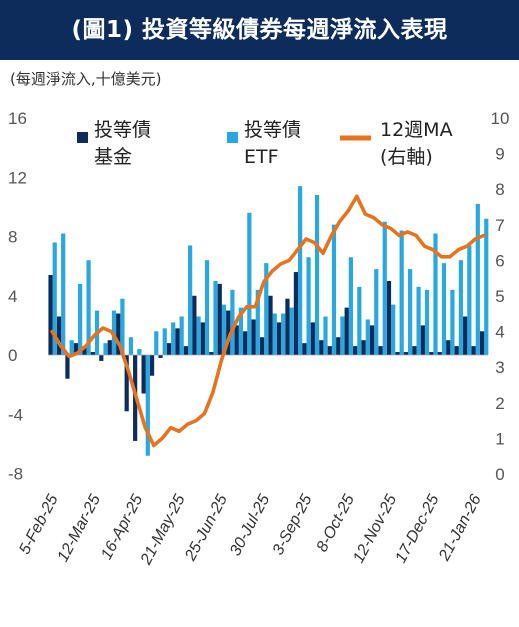 The height and width of the screenshot is (627, 519). Describe the element at coordinates (113, 157) in the screenshot. I see `legend-label-fund-2: 基金` at that location.